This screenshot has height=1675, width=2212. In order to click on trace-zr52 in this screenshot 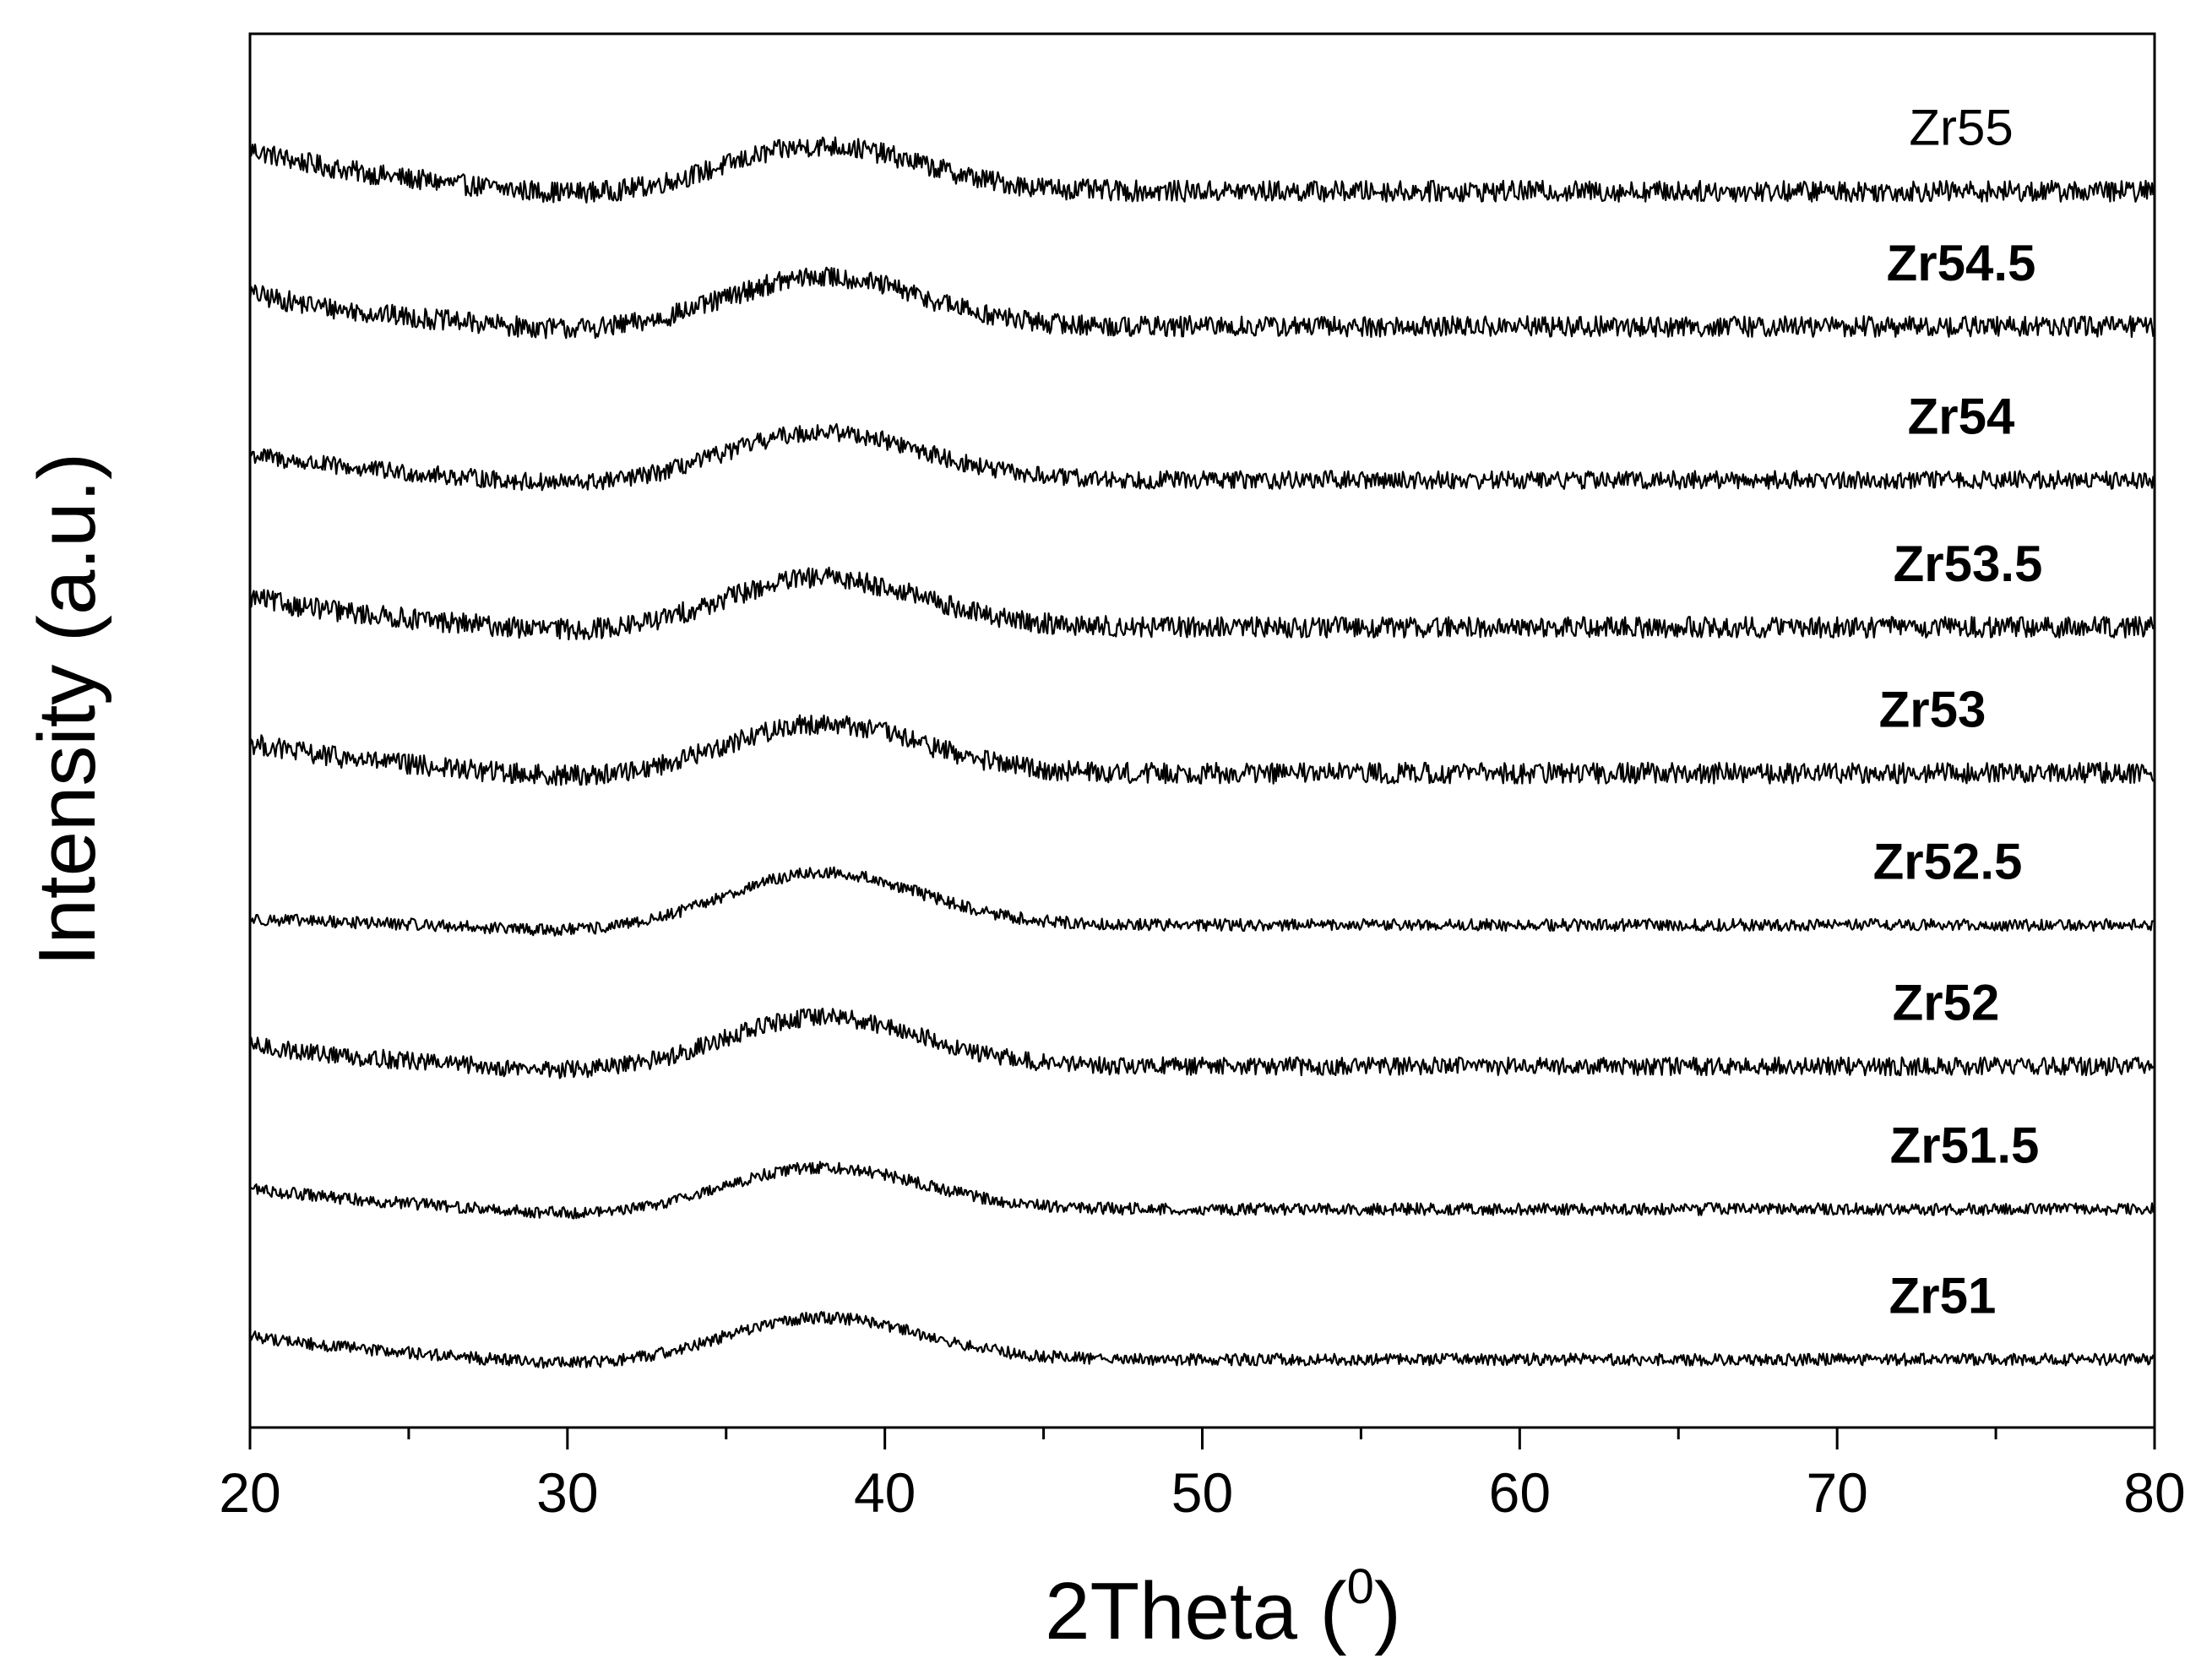, I will do `click(1202, 1043)`.